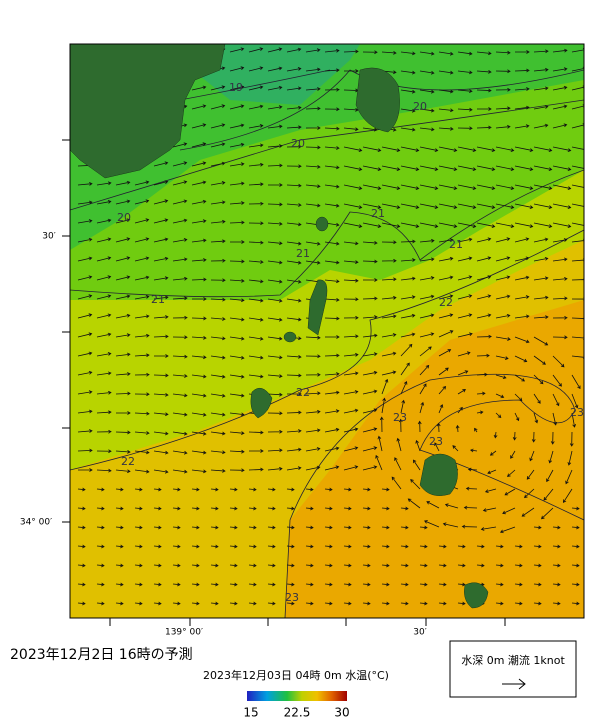  I want to click on contour-label: 21, so click(456, 244).